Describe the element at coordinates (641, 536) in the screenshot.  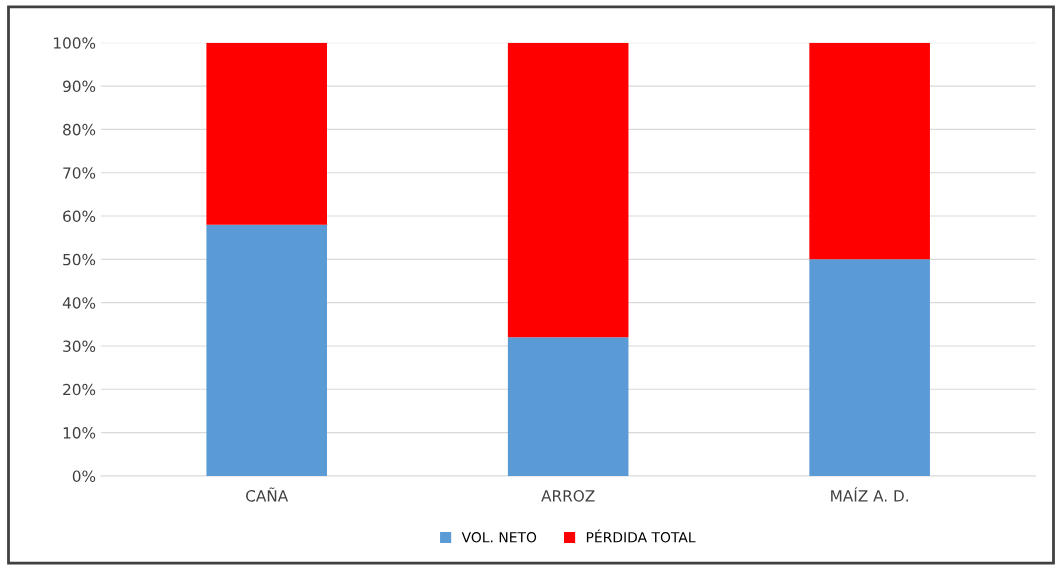
I see `legend-label: PÉRDIDA TOTAL` at that location.